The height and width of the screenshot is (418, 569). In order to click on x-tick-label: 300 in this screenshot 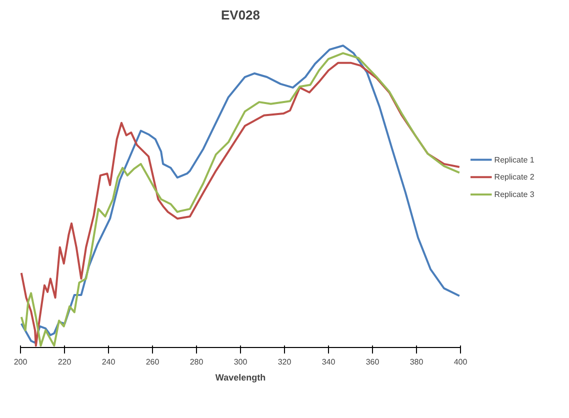, I will do `click(241, 362)`.